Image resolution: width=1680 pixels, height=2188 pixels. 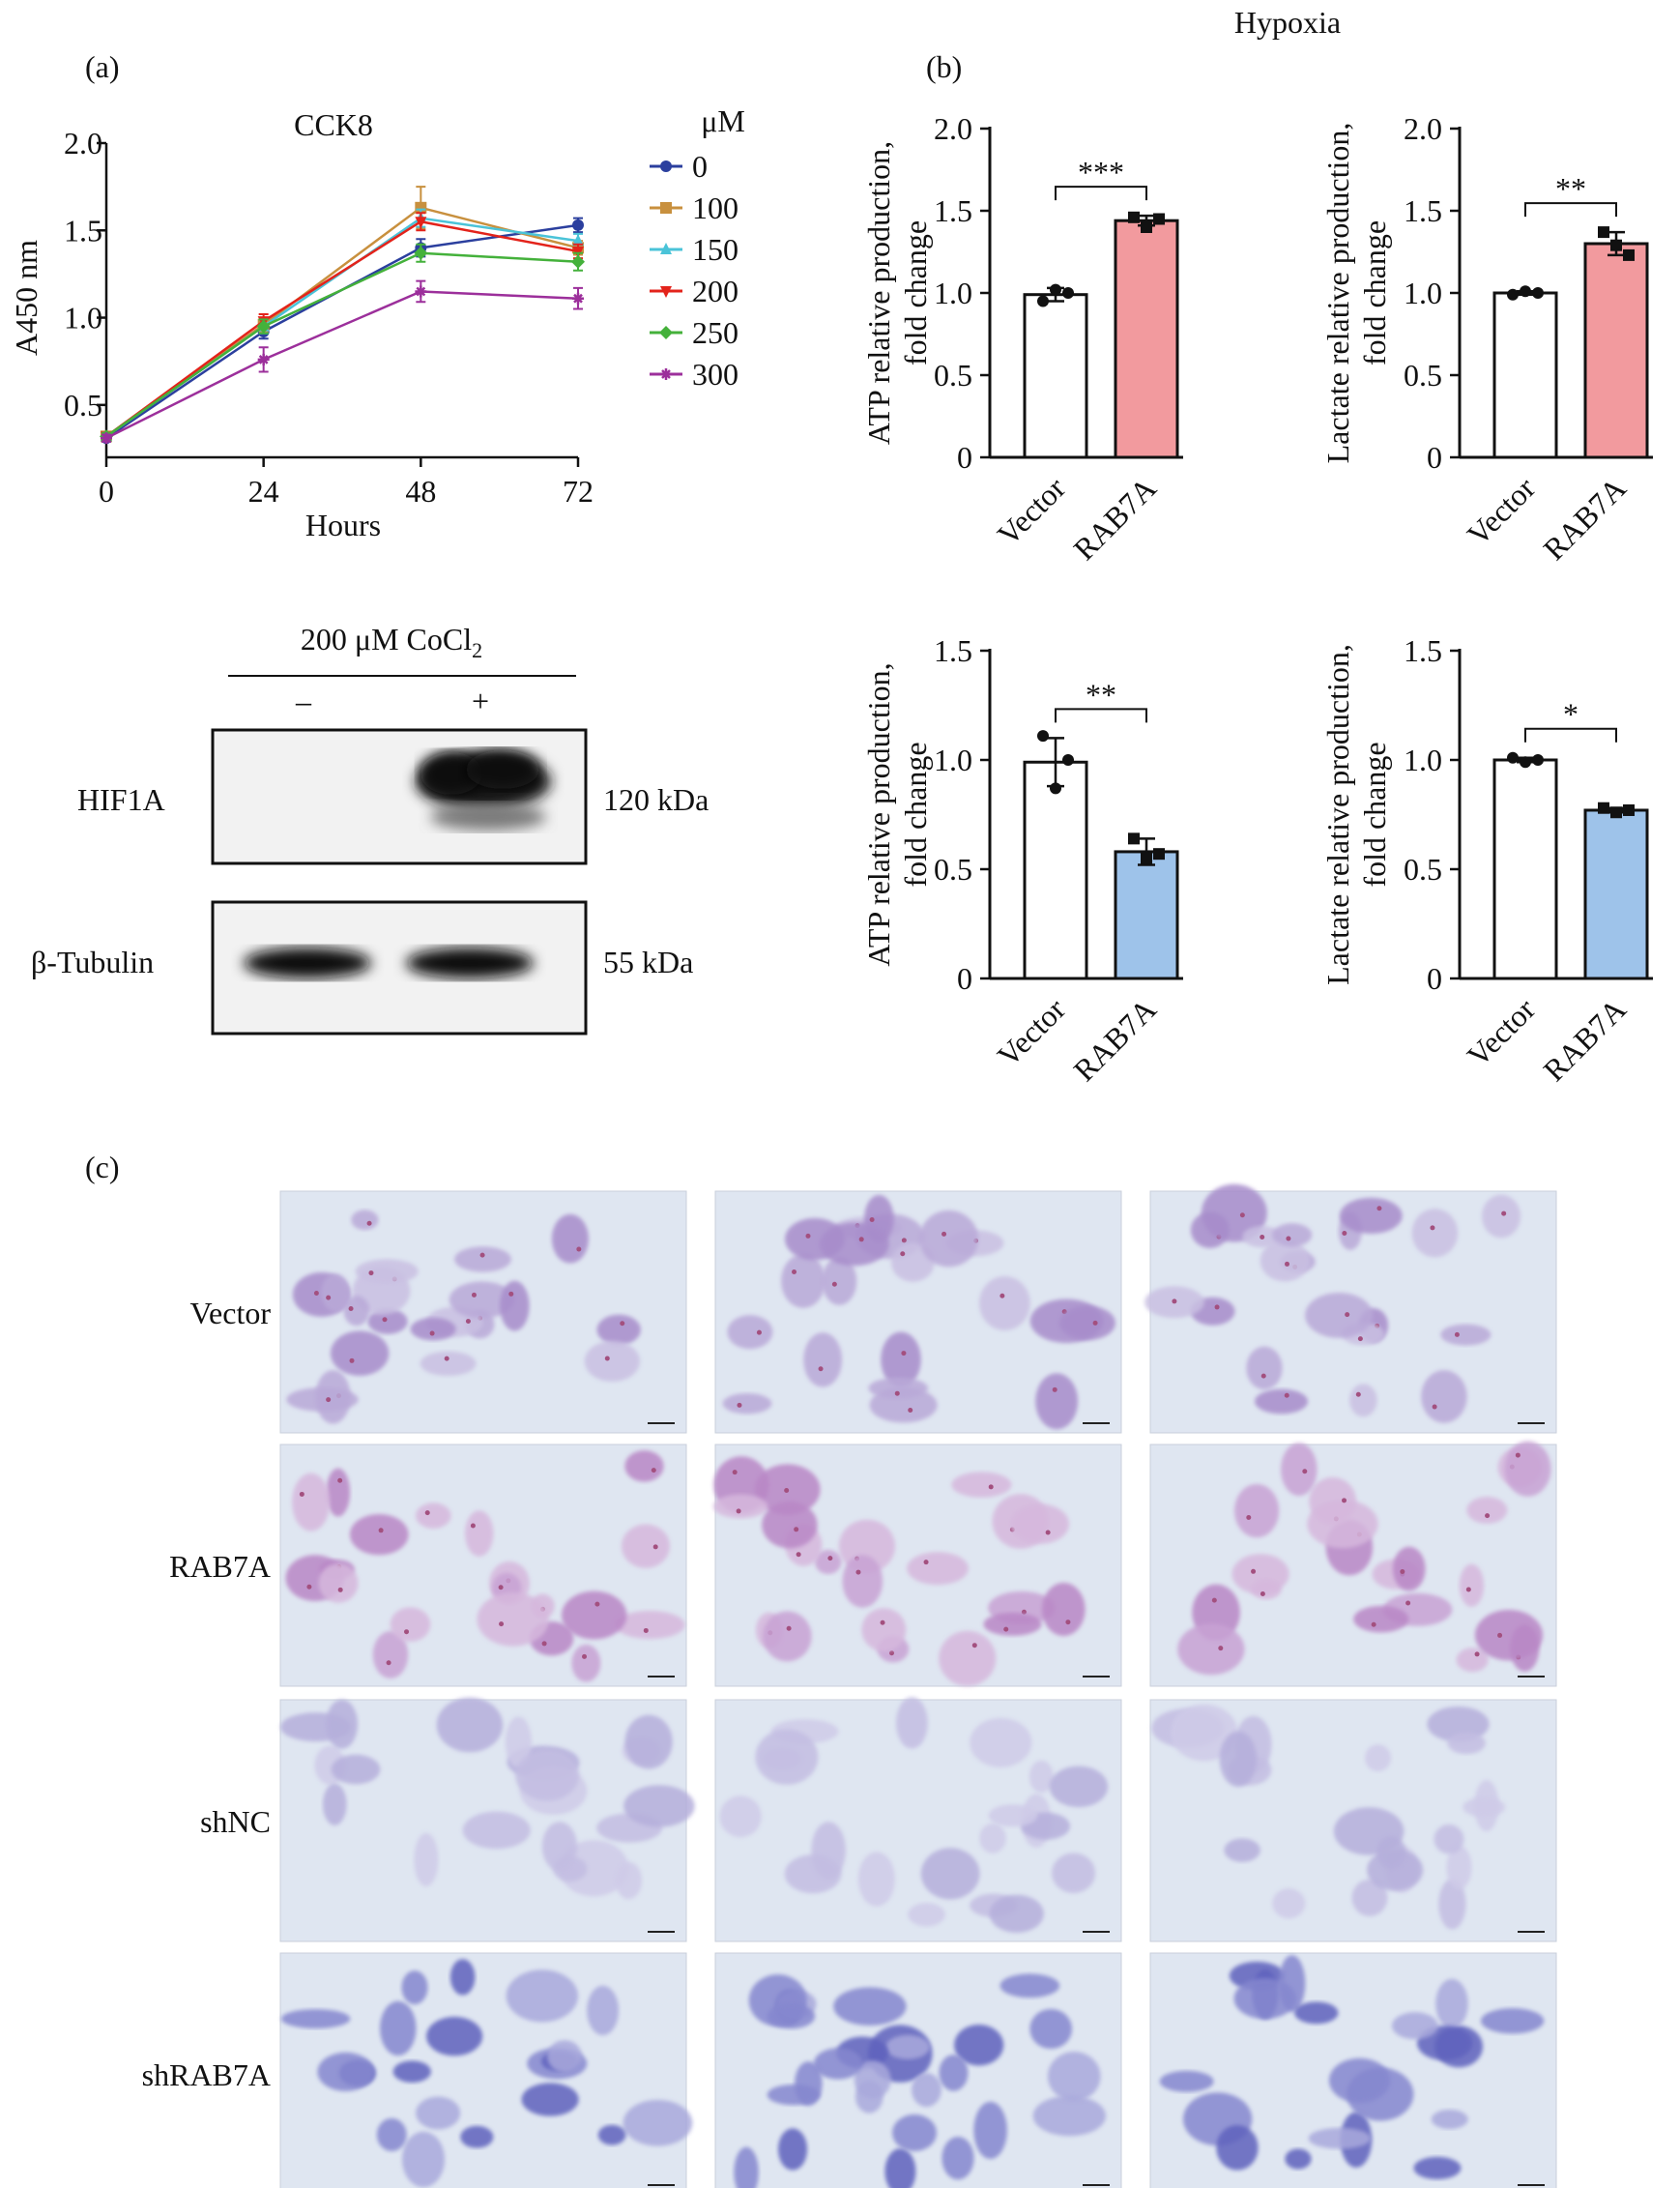 I want to click on bar-y-tick-label: 1.0, so click(x=953, y=293).